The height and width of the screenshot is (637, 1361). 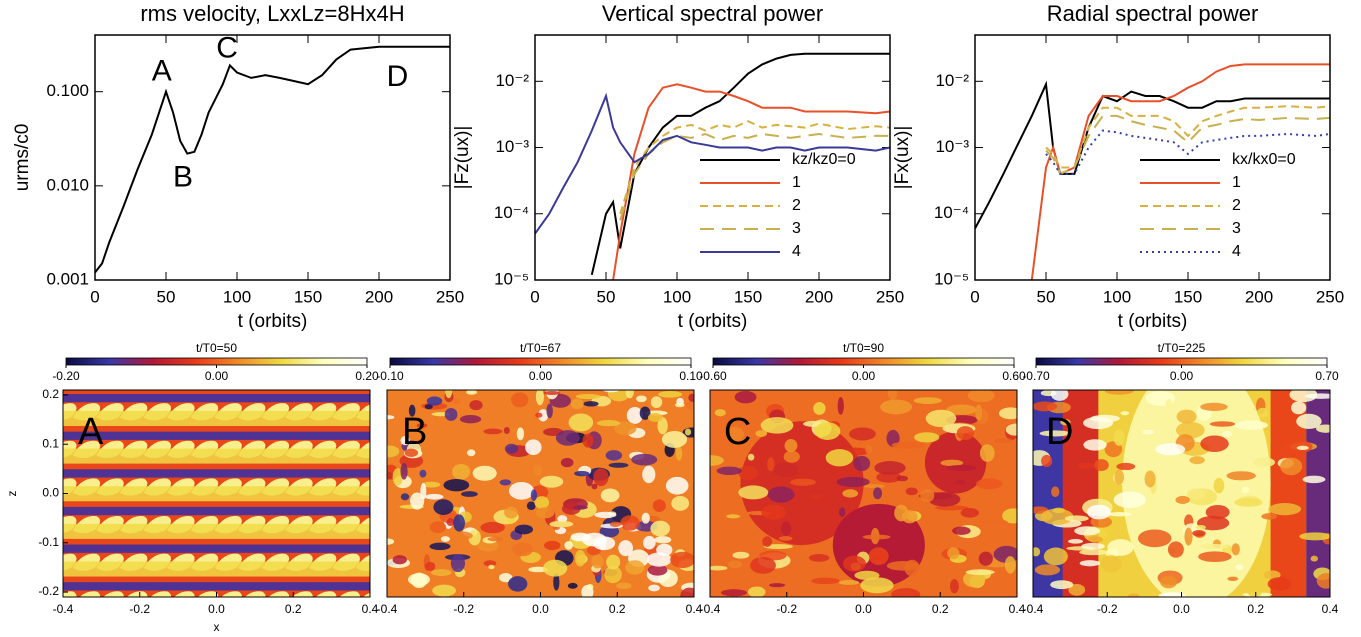 What do you see at coordinates (617, 609) in the screenshot?
I see `x-tick-label: 0.2` at bounding box center [617, 609].